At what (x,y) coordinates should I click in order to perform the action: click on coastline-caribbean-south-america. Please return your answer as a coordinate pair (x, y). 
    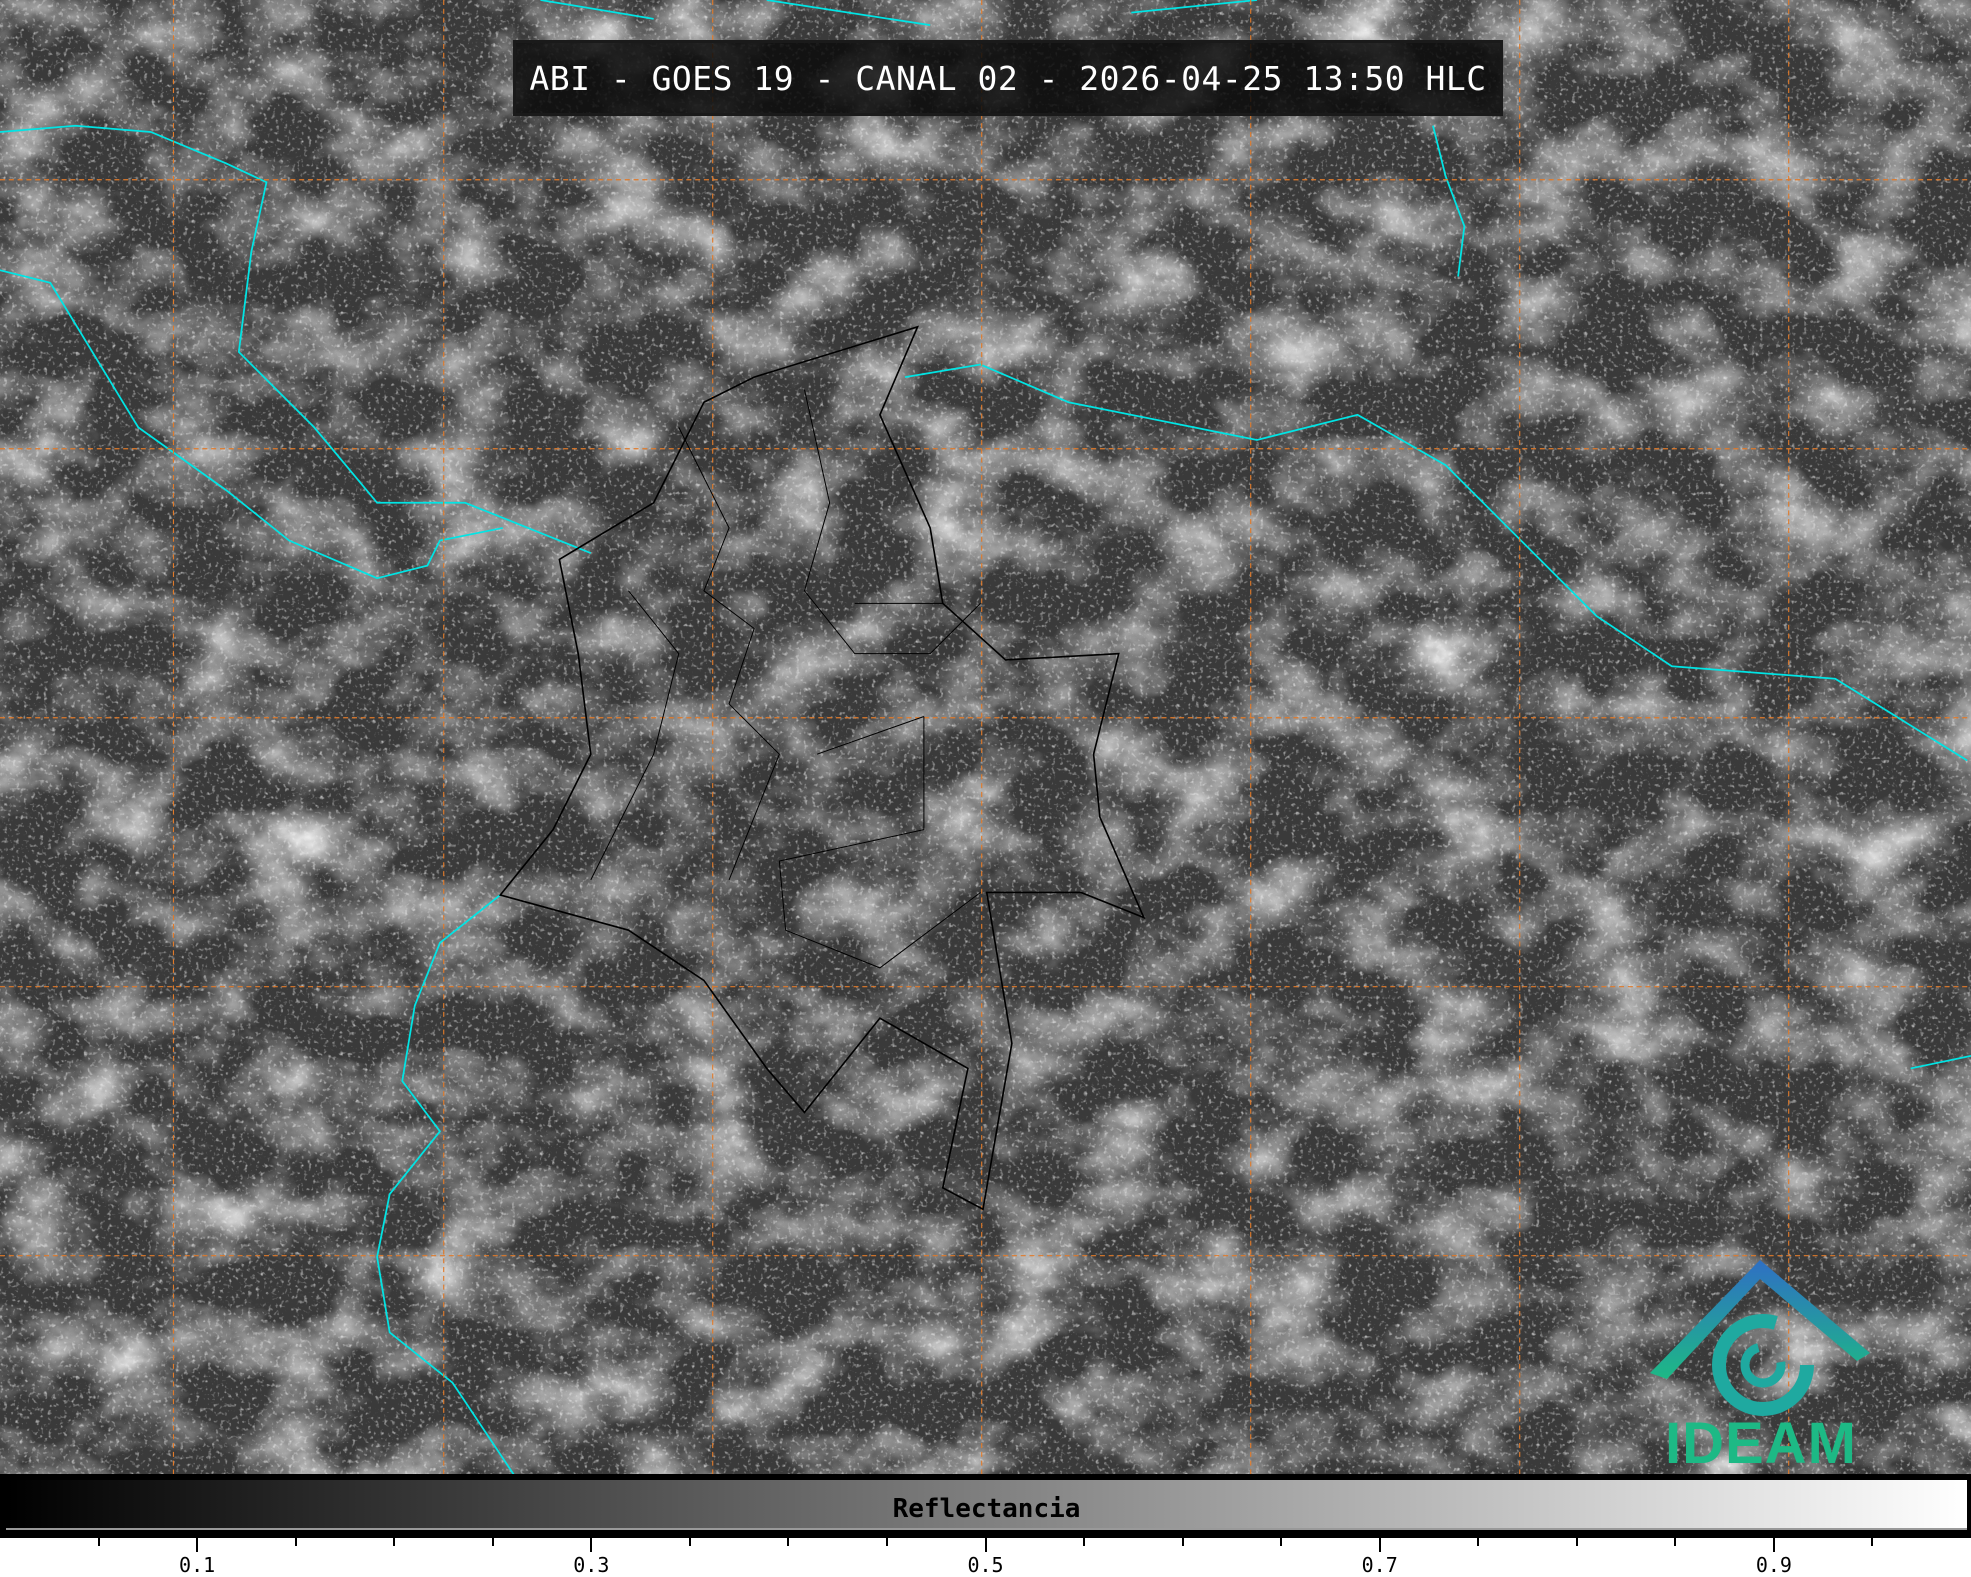
    Looking at the image, I should click on (1436, 562).